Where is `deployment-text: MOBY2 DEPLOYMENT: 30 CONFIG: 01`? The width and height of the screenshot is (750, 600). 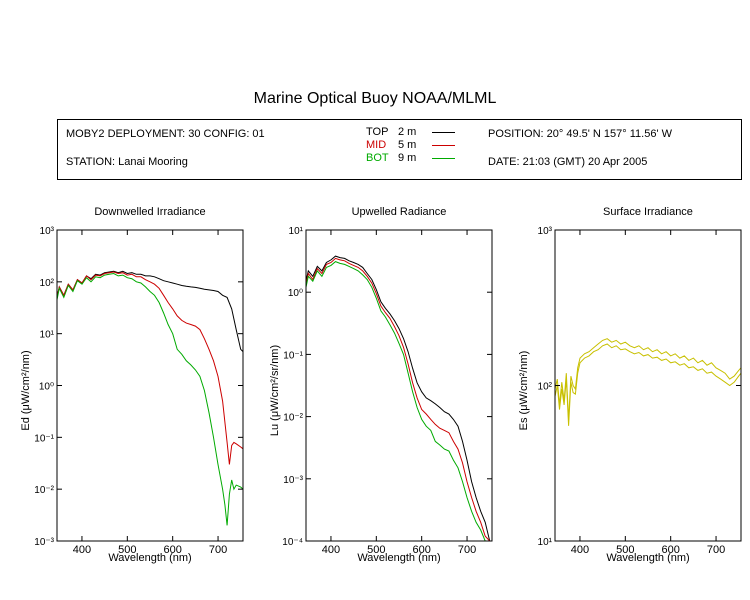 deployment-text: MOBY2 DEPLOYMENT: 30 CONFIG: 01 is located at coordinates (165, 134).